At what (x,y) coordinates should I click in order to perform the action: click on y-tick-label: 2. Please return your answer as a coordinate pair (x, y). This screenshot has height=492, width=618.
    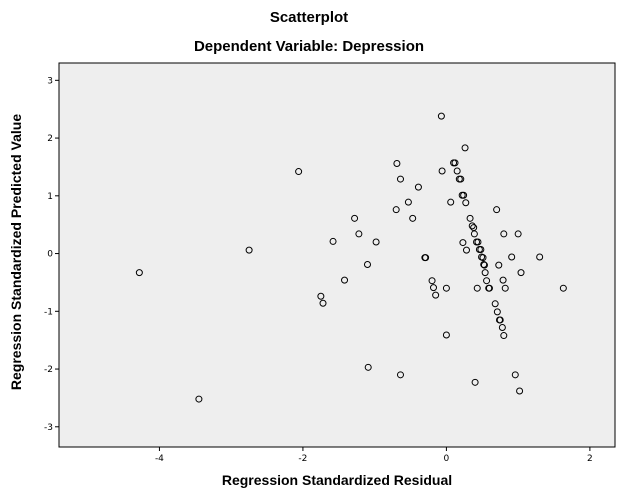
    Looking at the image, I should click on (50, 139).